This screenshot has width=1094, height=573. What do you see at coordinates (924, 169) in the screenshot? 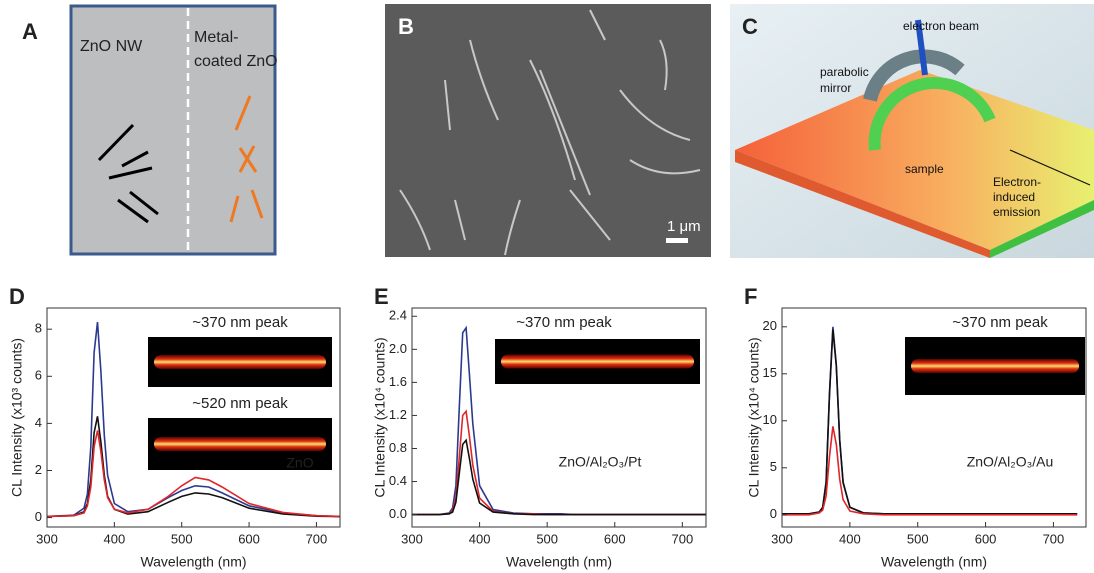
I see `callout: sample` at bounding box center [924, 169].